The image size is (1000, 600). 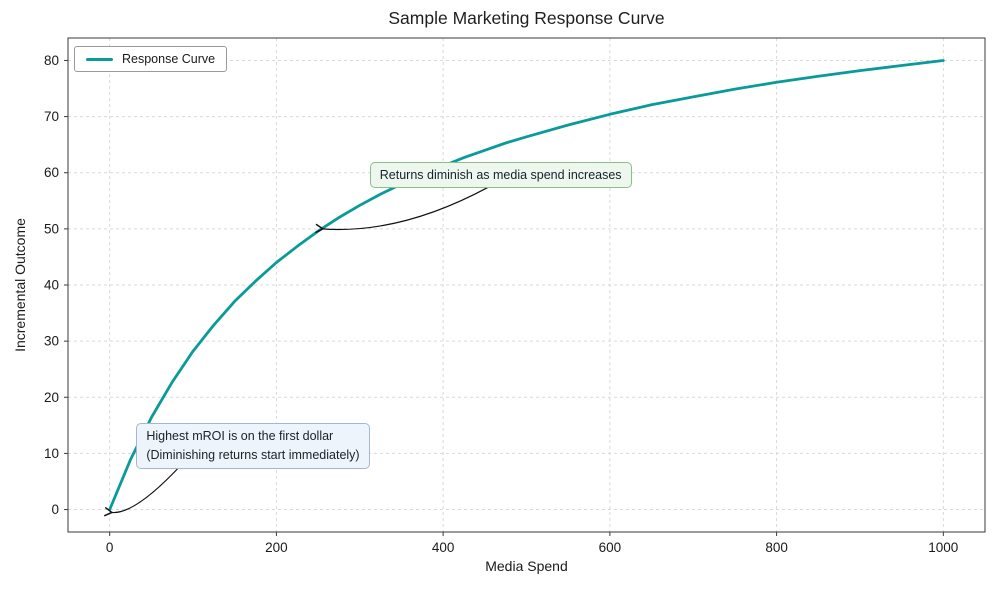 I want to click on x-tick-label: 1000, so click(x=943, y=547).